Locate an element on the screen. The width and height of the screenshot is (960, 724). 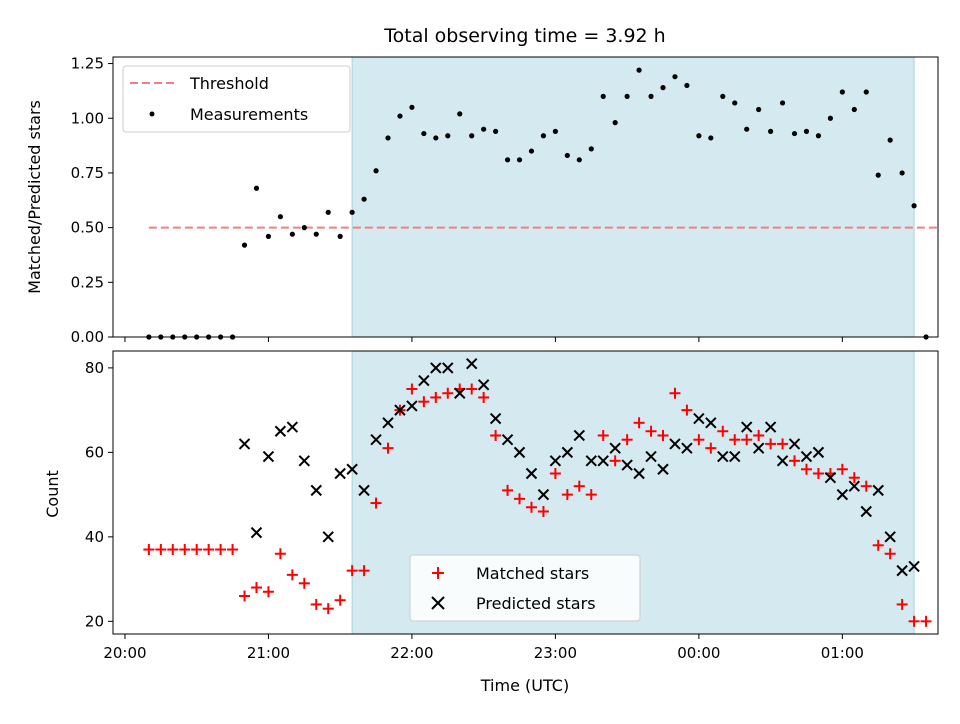
x-axis-ticks-top is located at coordinates (483, 339).